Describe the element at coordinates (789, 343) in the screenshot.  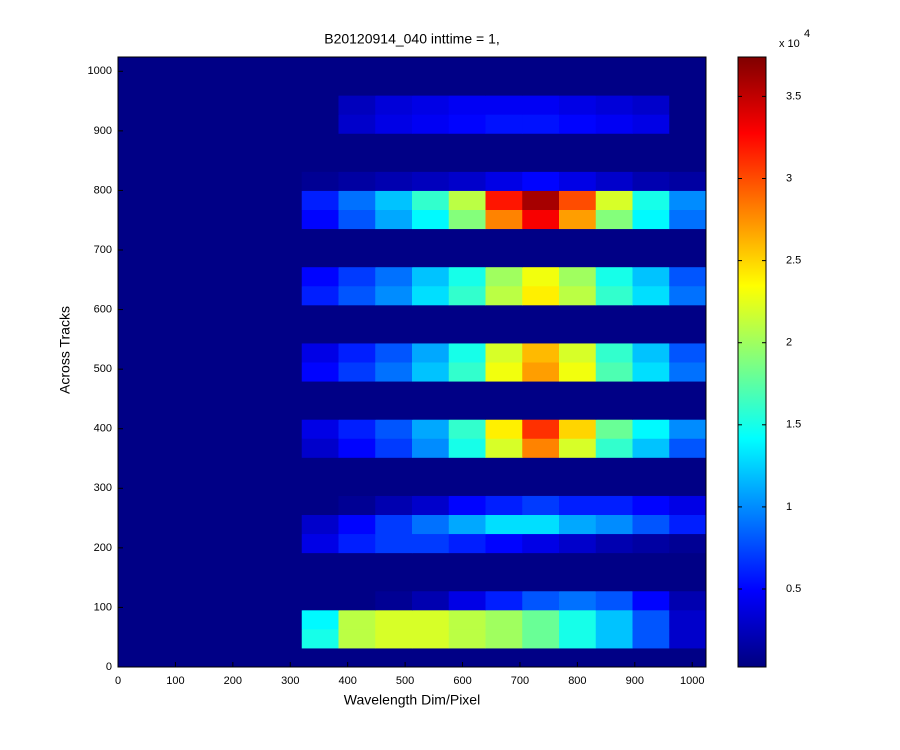
I see `colorbar-tick-label: 2` at that location.